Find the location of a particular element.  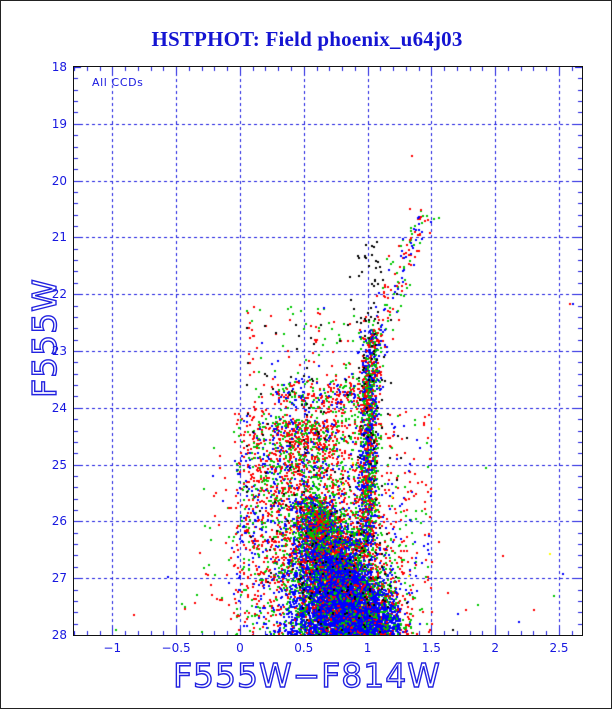

y-axis-tick-label: 23 is located at coordinates (59, 351).